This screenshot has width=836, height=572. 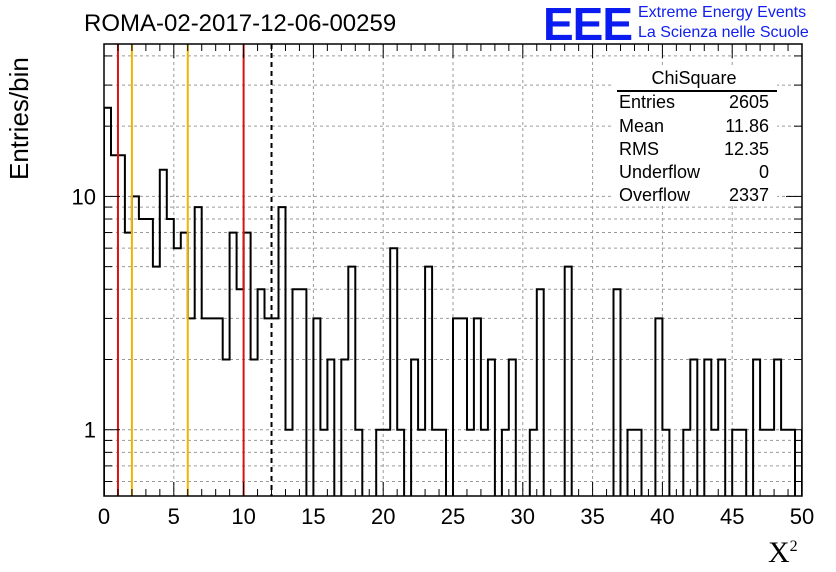 I want to click on stats-key: Entries, so click(x=647, y=102).